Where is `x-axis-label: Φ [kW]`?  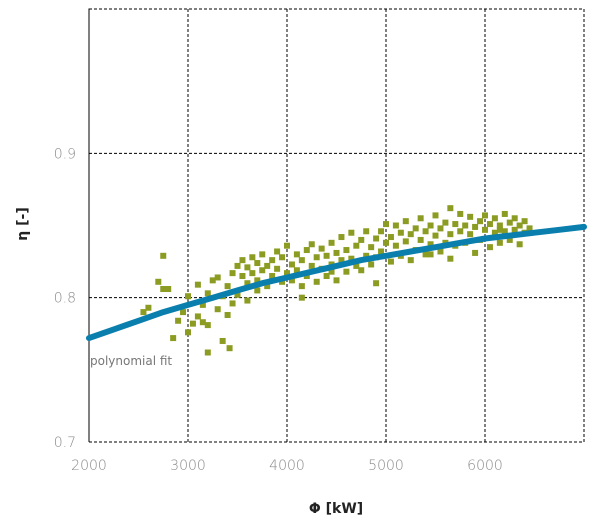 x-axis-label: Φ [kW] is located at coordinates (336, 509).